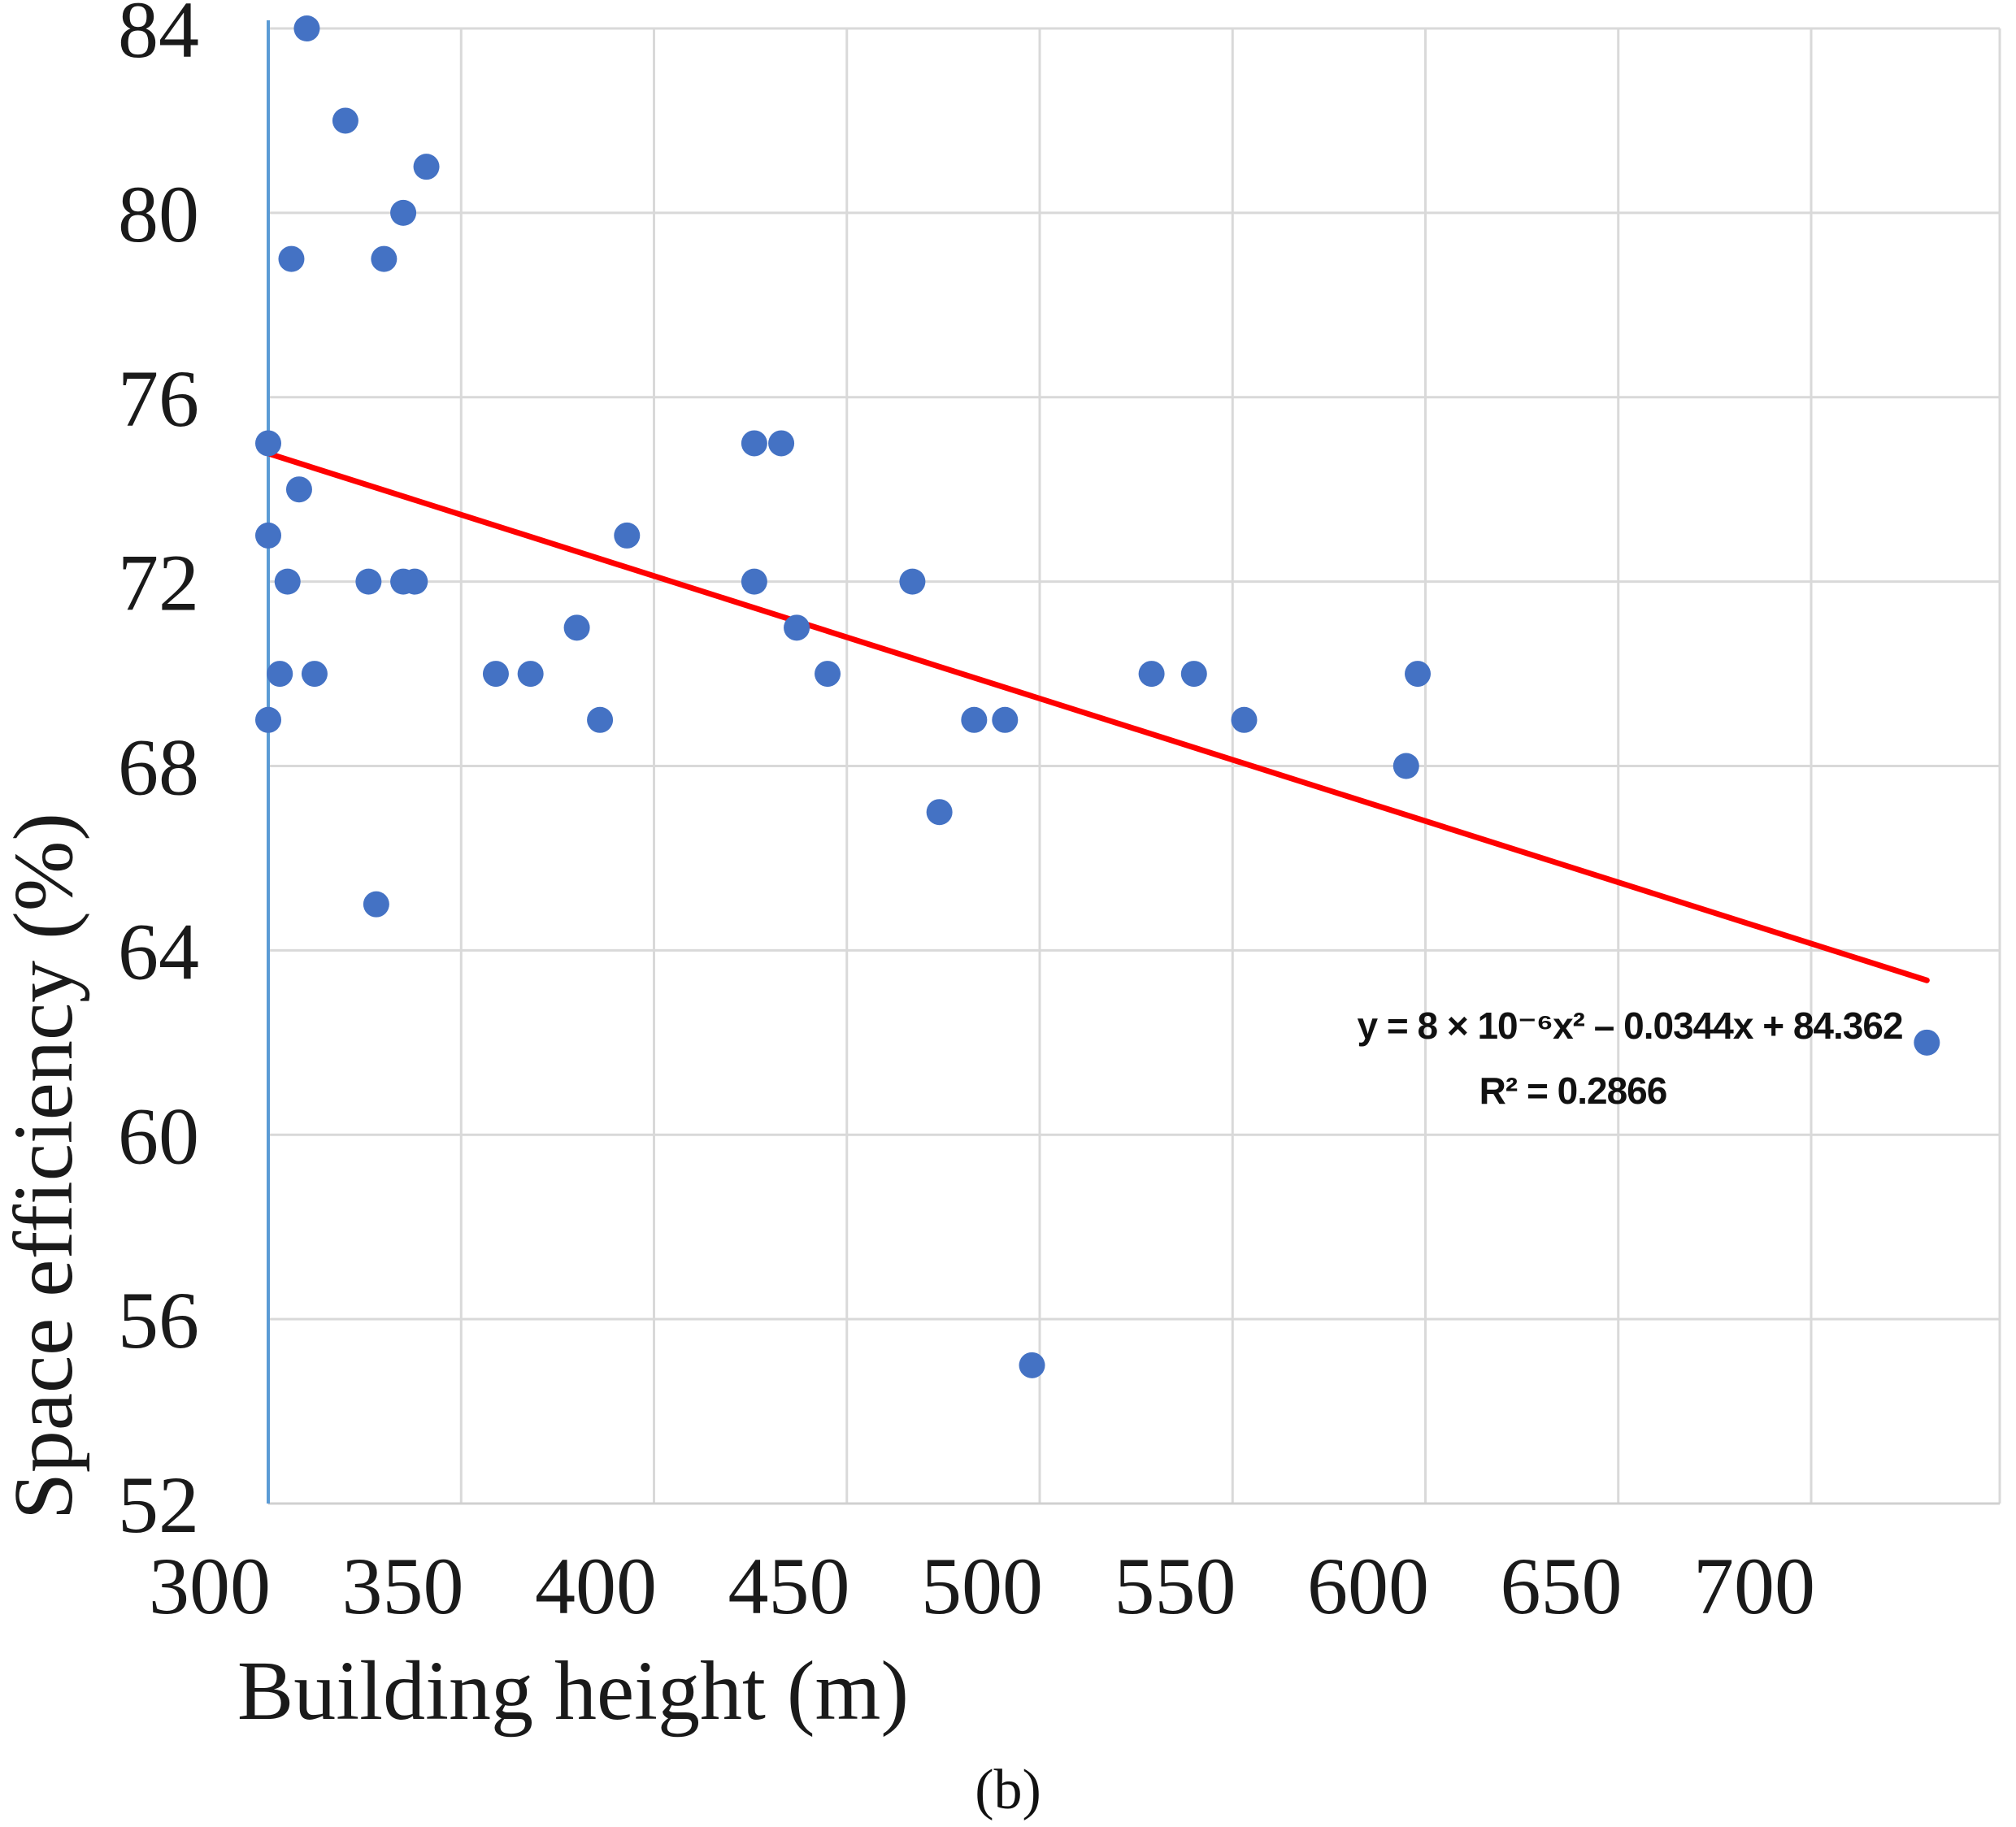 The height and width of the screenshot is (1827, 2016). What do you see at coordinates (982, 1586) in the screenshot?
I see `x-tick-label: 500` at bounding box center [982, 1586].